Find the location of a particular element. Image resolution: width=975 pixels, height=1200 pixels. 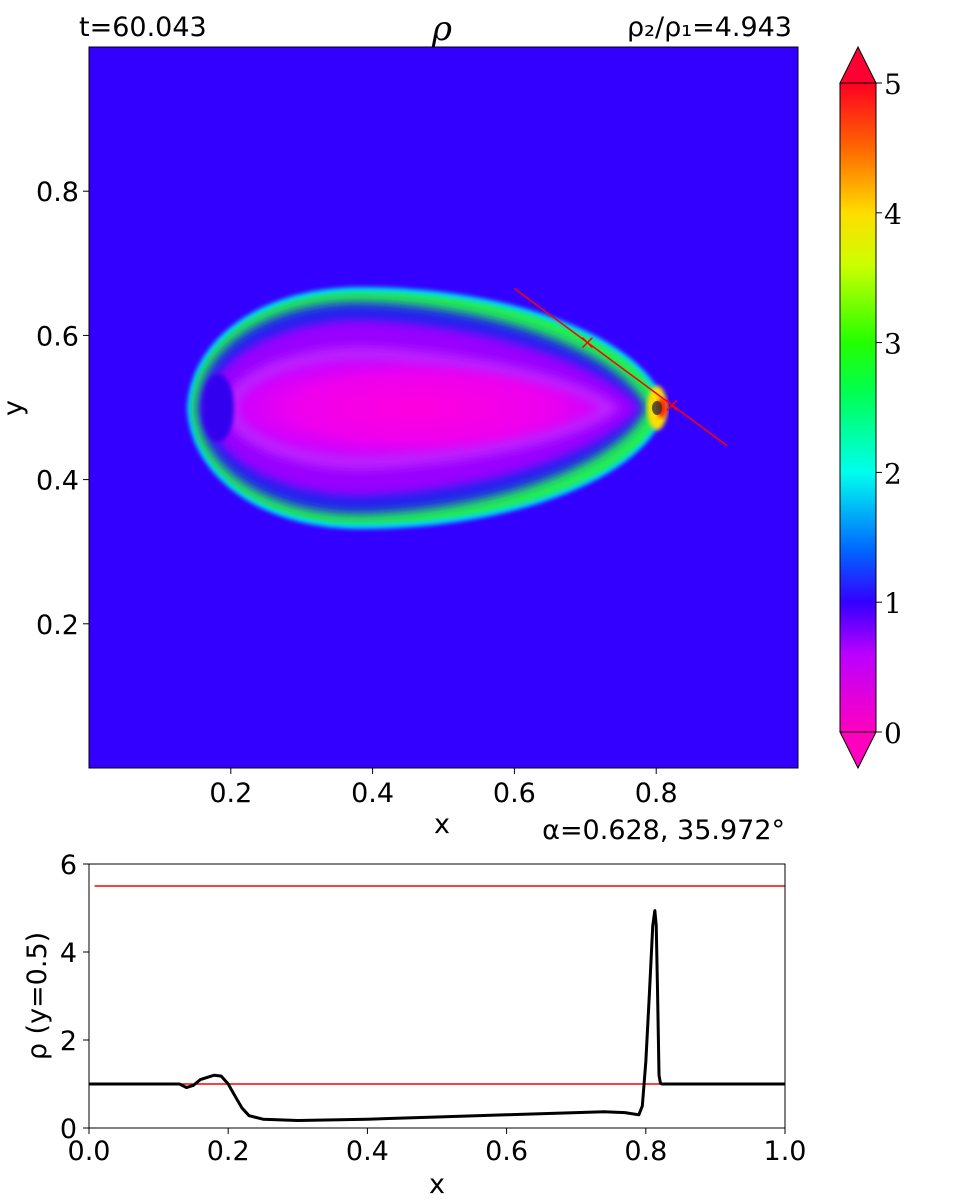

colorbar-tick-label: 3 is located at coordinates (893, 344).